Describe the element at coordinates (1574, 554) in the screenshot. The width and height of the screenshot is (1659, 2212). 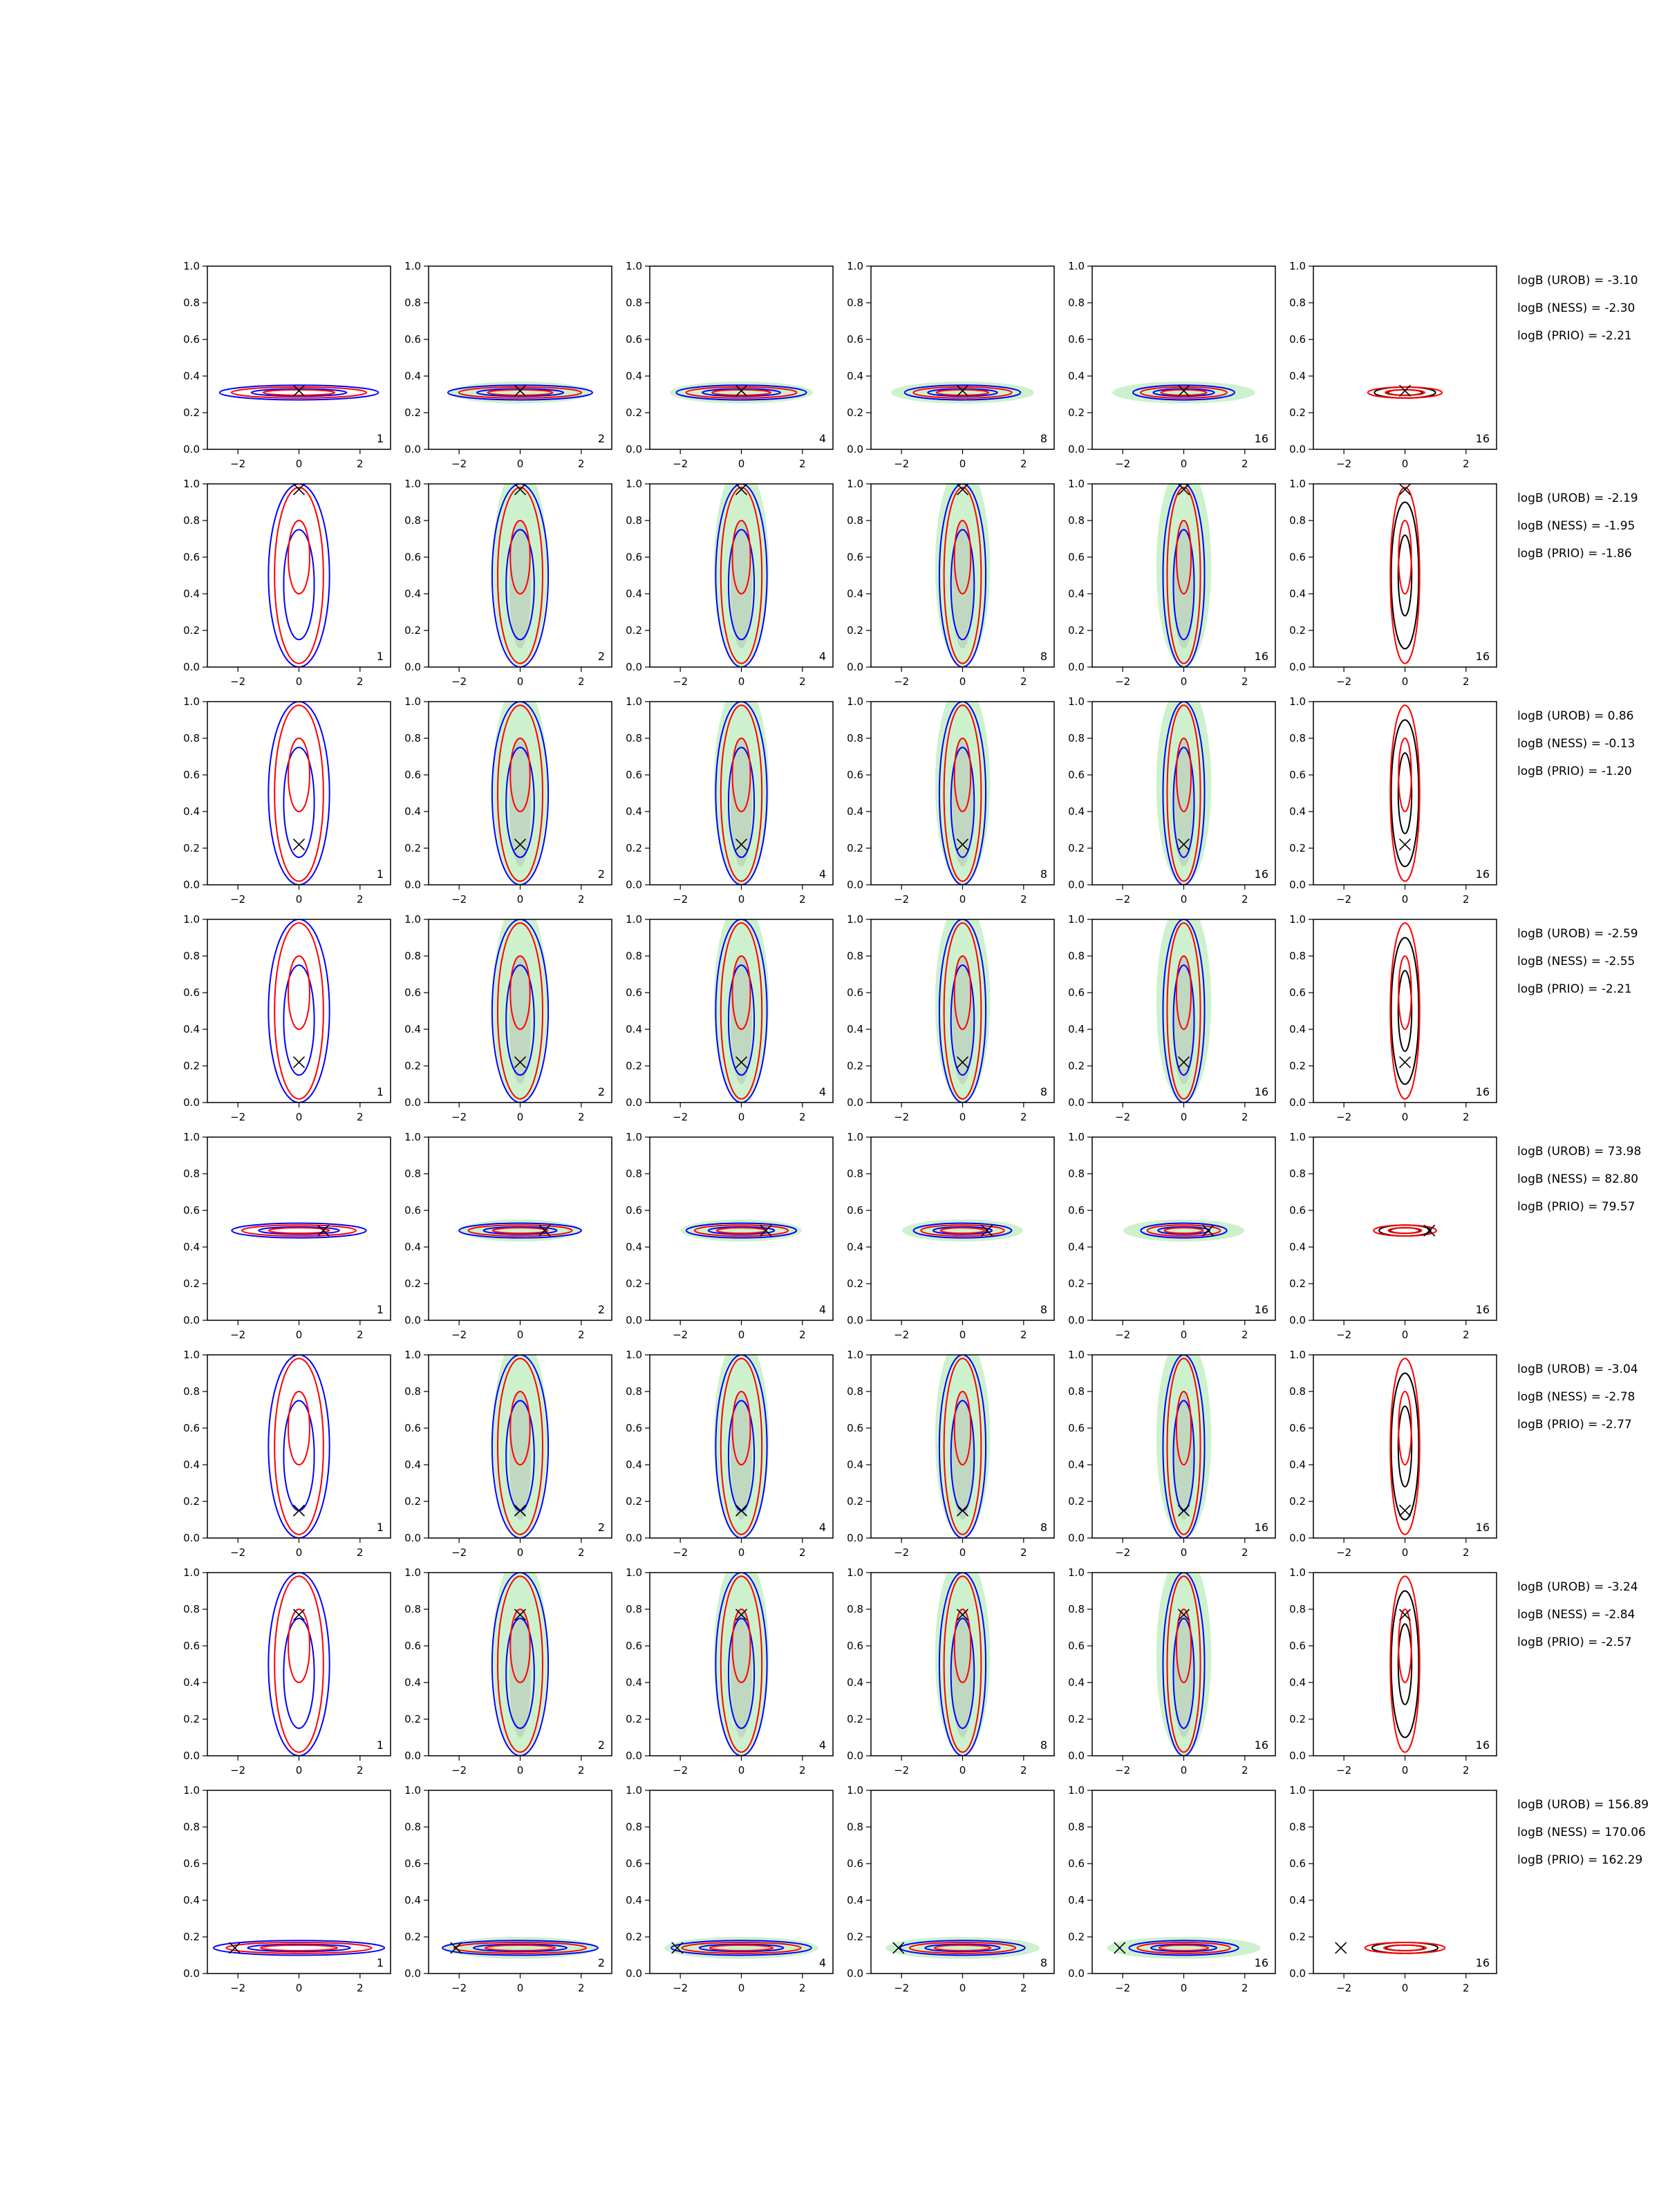
I see `logb-text-3: logB (PRIO) = -1.86` at that location.